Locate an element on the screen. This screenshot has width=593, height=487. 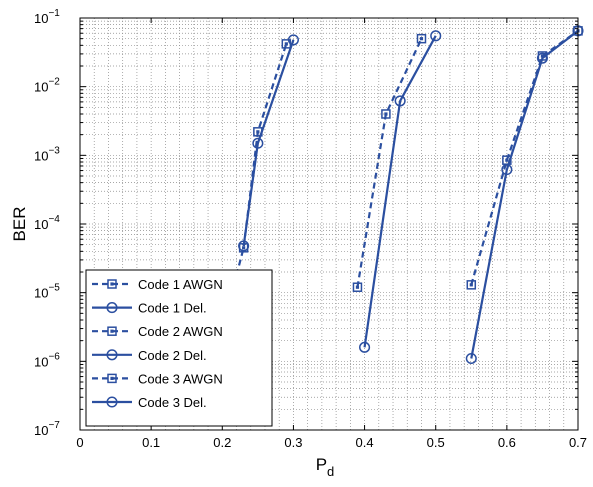
y-tick-exponent: −1 is located at coordinates (54, 13).